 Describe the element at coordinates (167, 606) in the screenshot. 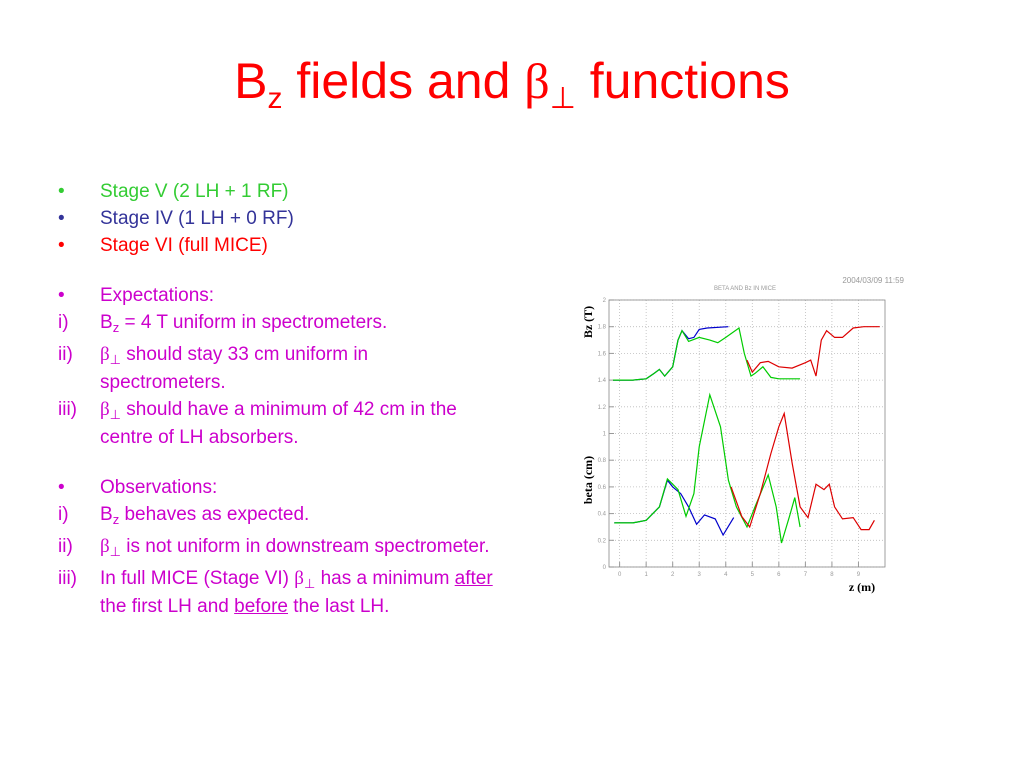

I see `text-segment: the first LH and` at that location.